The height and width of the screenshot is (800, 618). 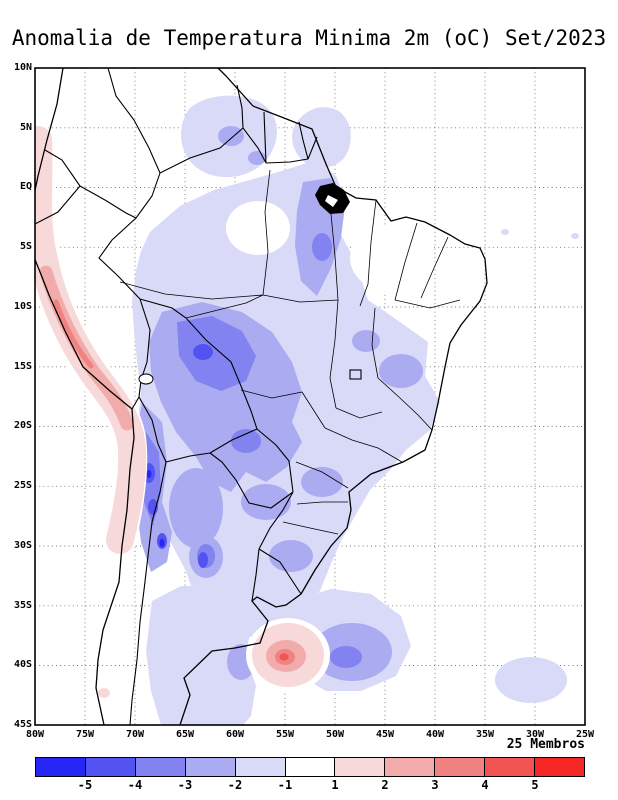 What do you see at coordinates (385, 734) in the screenshot?
I see `lon-tick-label: 45W` at bounding box center [385, 734].